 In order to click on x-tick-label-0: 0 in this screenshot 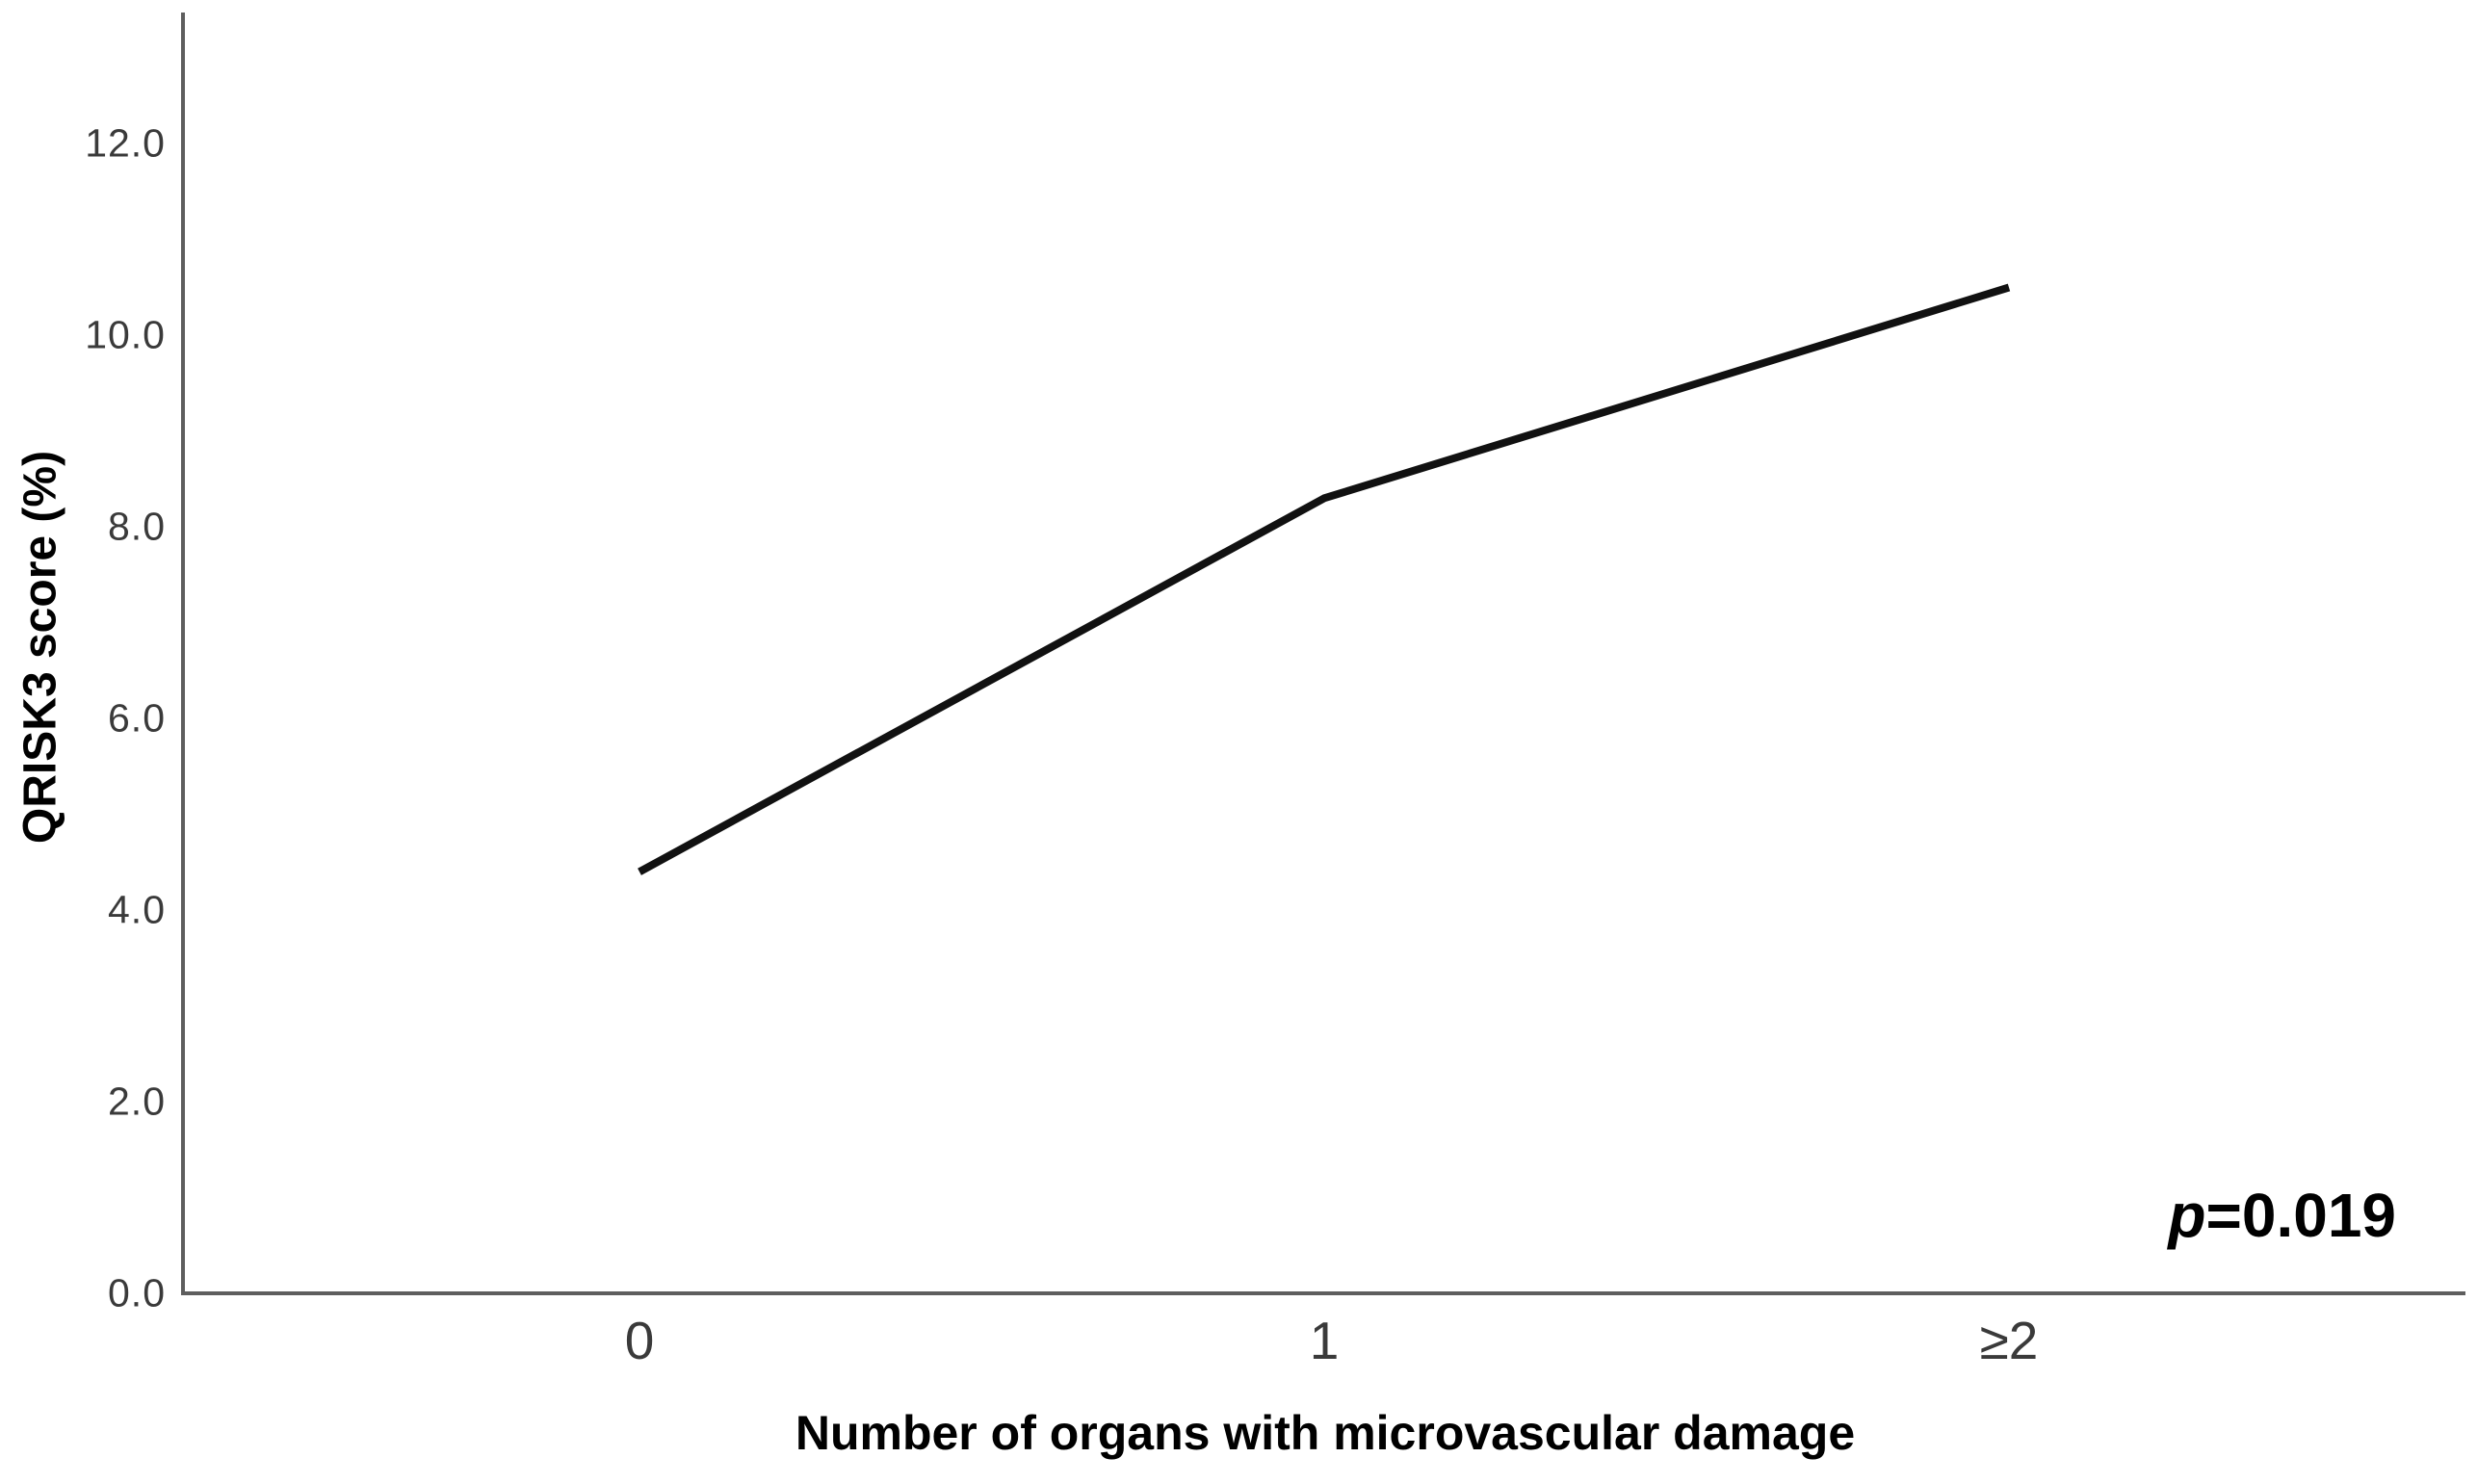, I will do `click(639, 1340)`.